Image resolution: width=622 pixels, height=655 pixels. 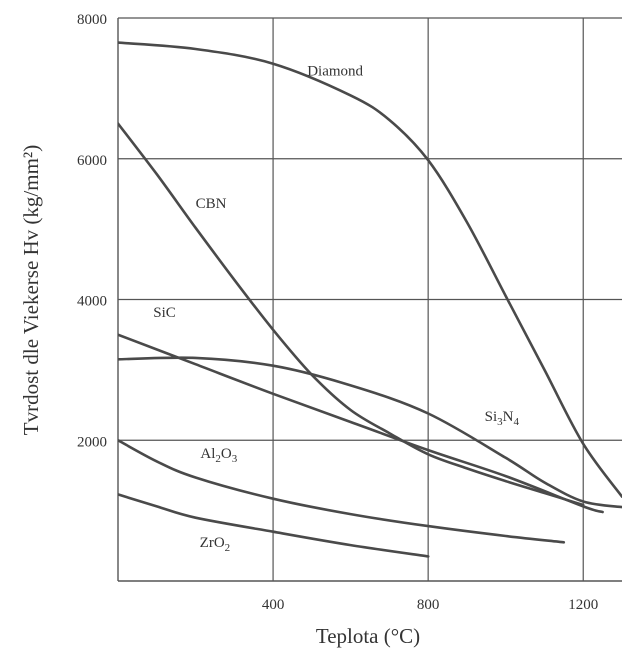 What do you see at coordinates (92, 20) in the screenshot?
I see `y-tick-label: 8000` at bounding box center [92, 20].